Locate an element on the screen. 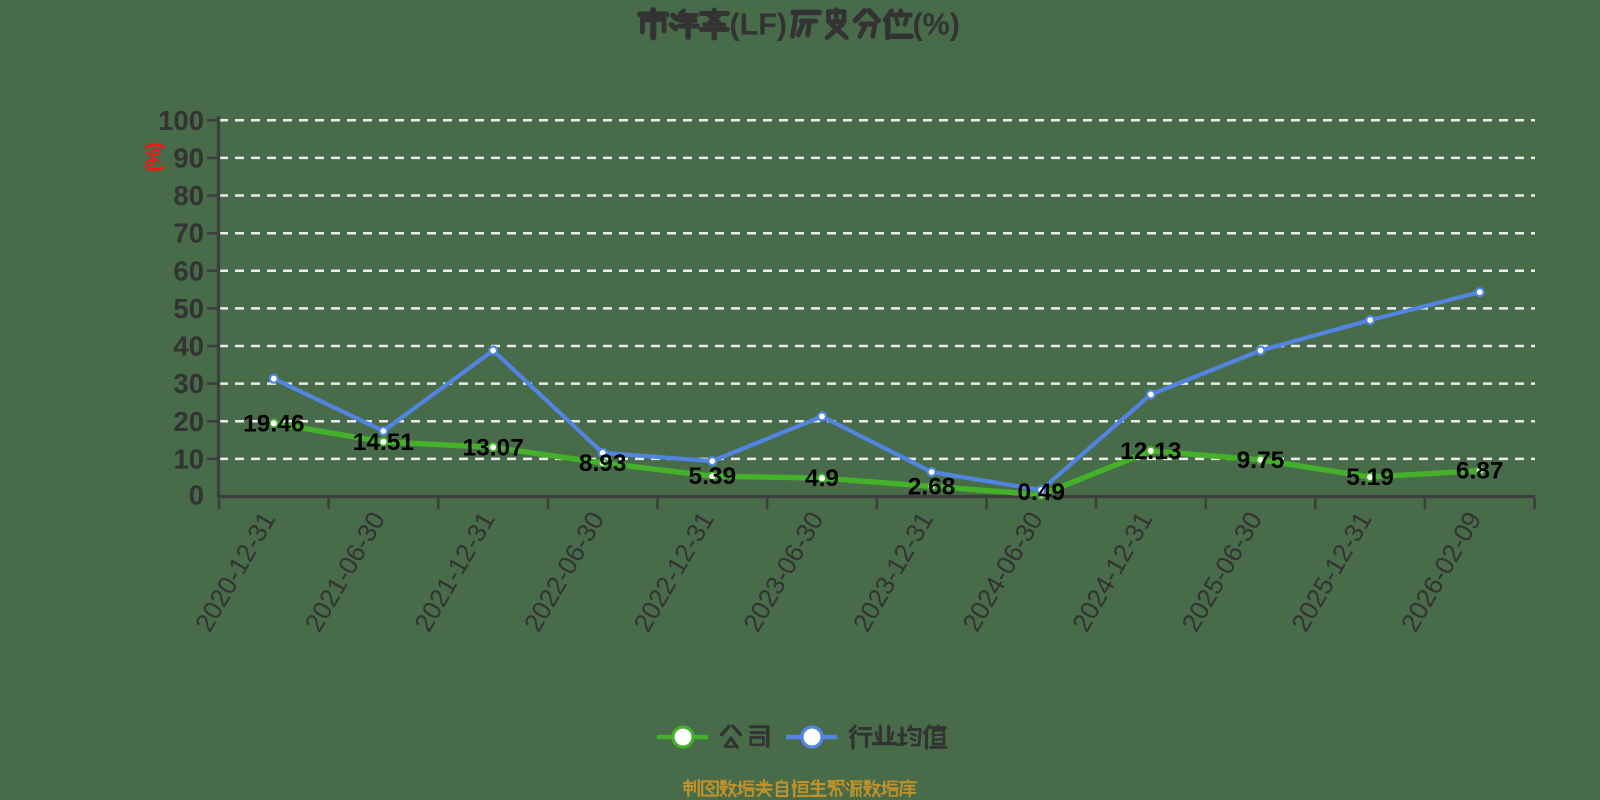  svg-text: 70 is located at coordinates (188, 233).